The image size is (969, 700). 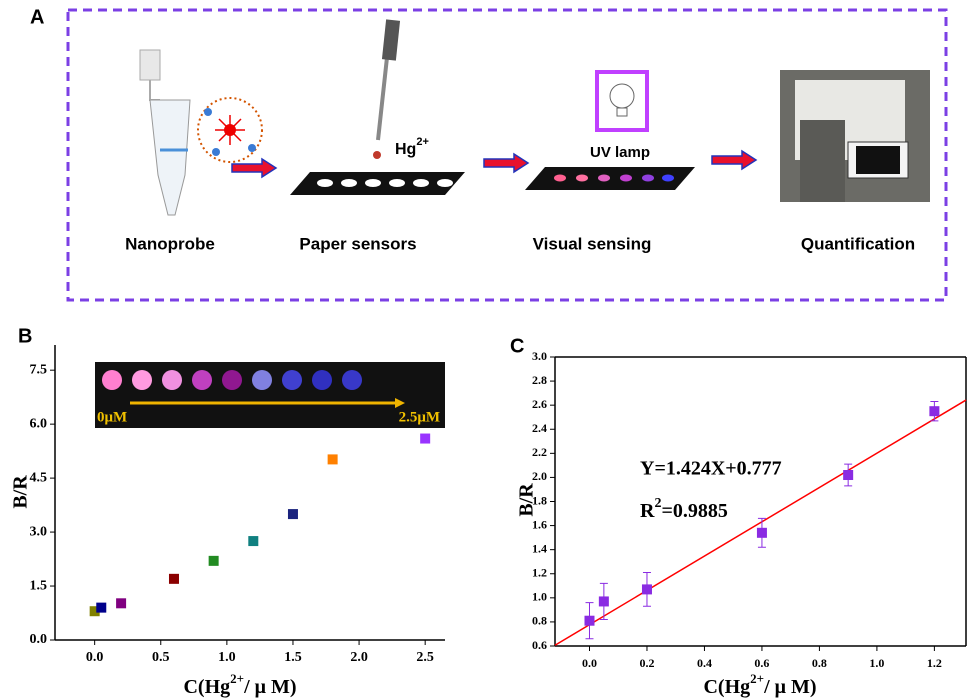 I want to click on y-tick-label: 1.5, so click(x=39, y=585).